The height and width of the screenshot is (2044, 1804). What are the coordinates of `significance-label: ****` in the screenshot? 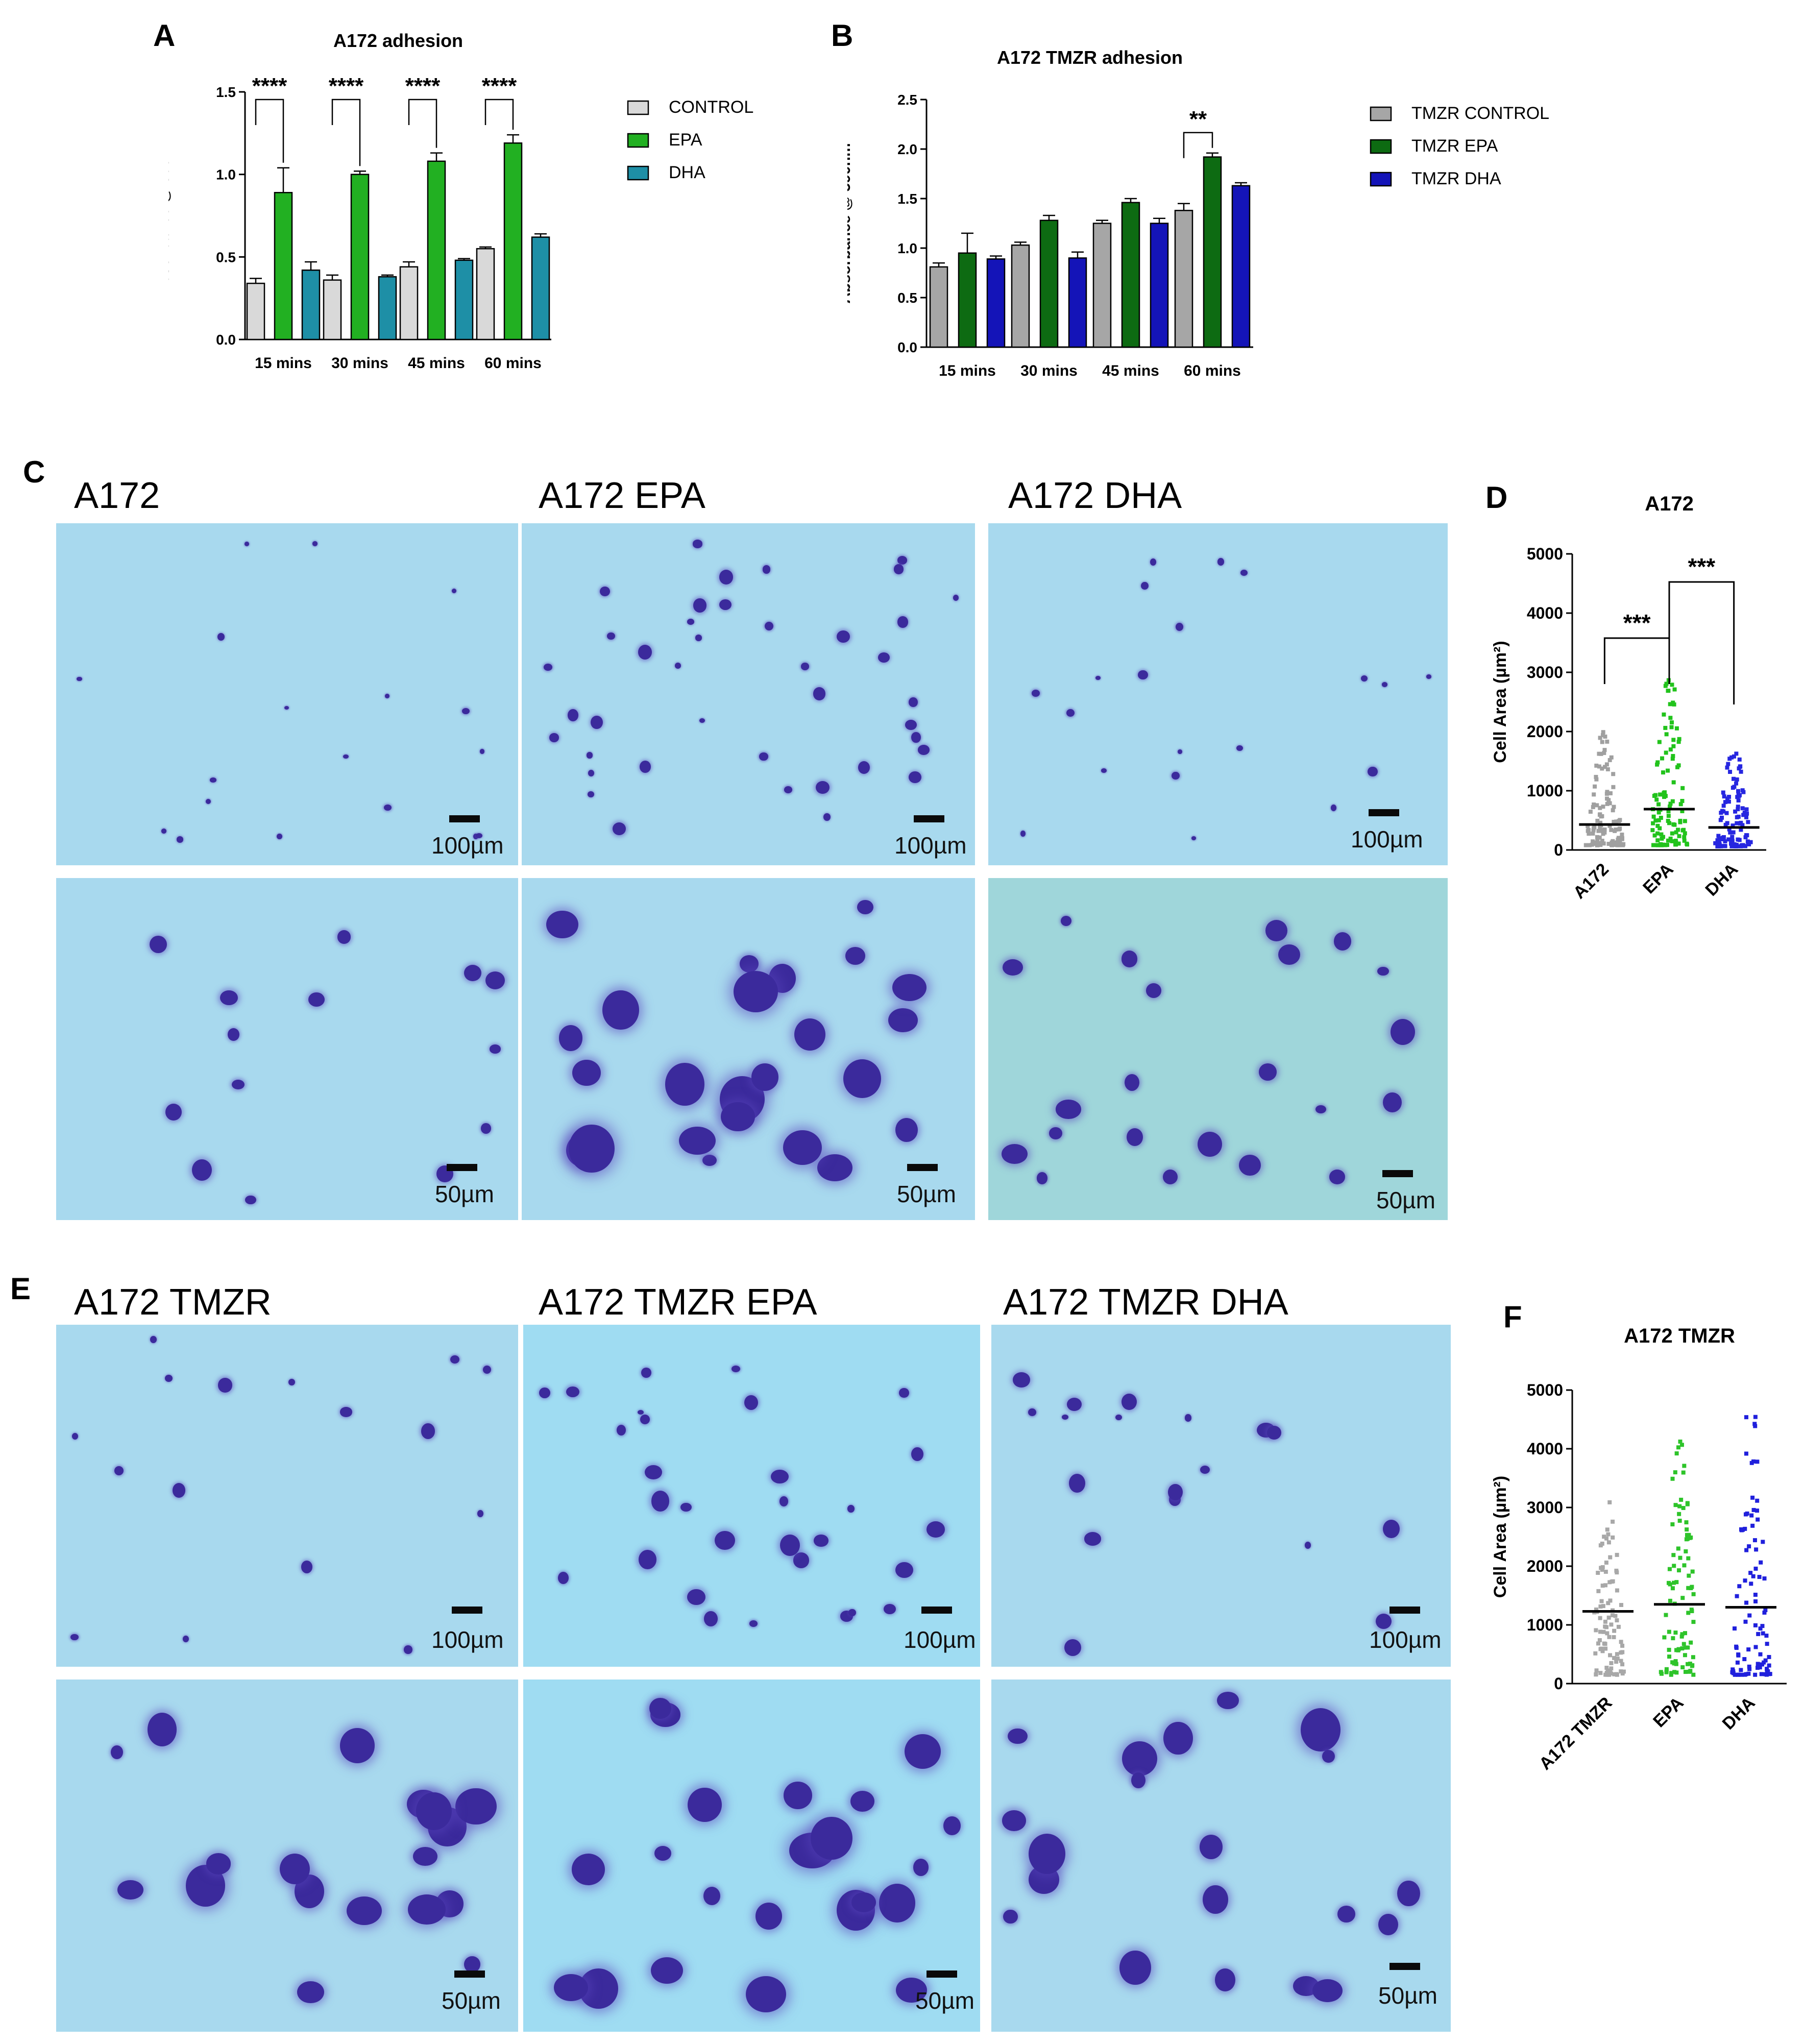 It's located at (270, 86).